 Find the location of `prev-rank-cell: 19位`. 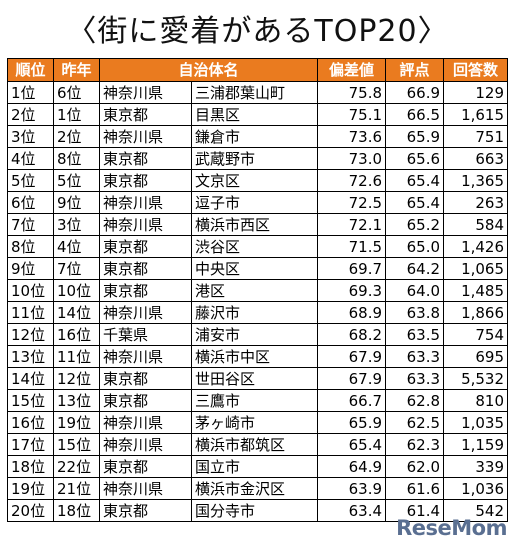

prev-rank-cell: 19位 is located at coordinates (76, 422).